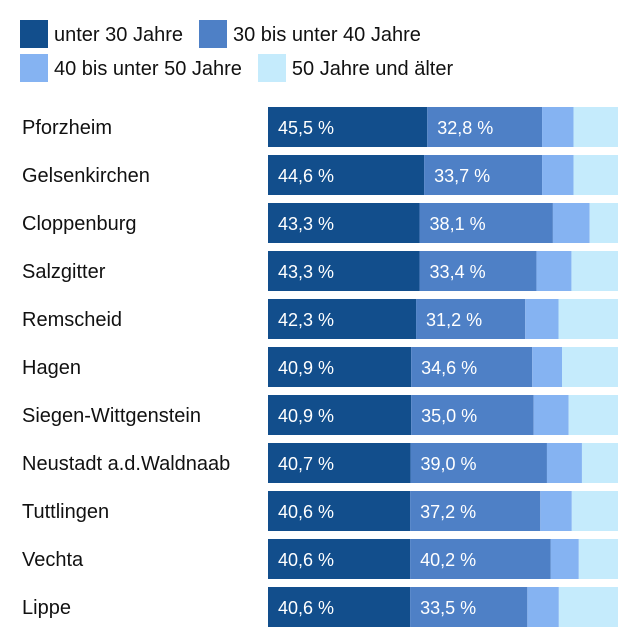  I want to click on category-label: Siegen-Wittgenstein, so click(111, 416).